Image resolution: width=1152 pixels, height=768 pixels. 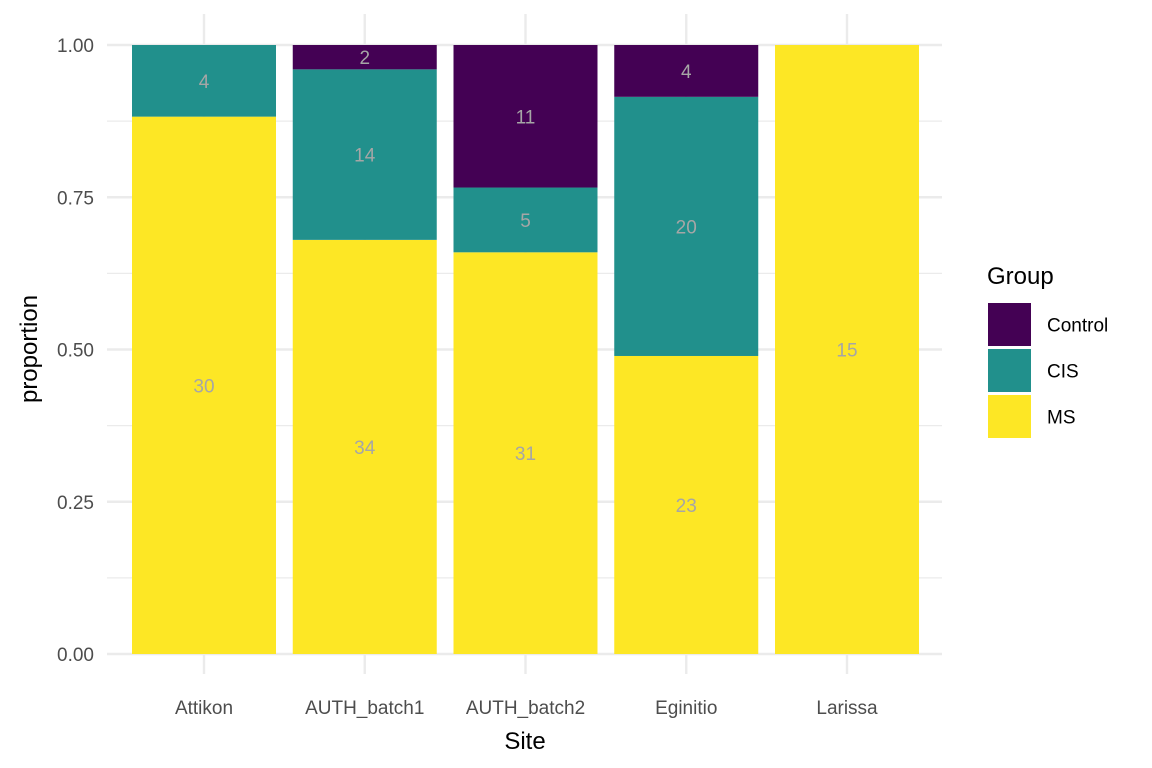 I want to click on bar-value-label: 31, so click(x=525, y=454).